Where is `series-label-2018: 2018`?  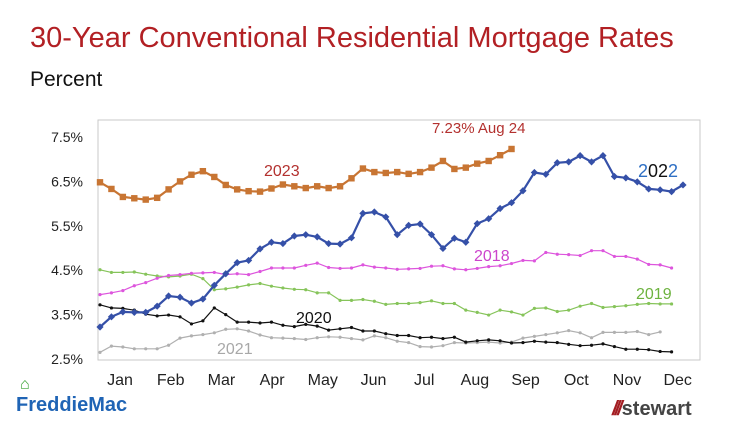
series-label-2018: 2018 is located at coordinates (492, 256).